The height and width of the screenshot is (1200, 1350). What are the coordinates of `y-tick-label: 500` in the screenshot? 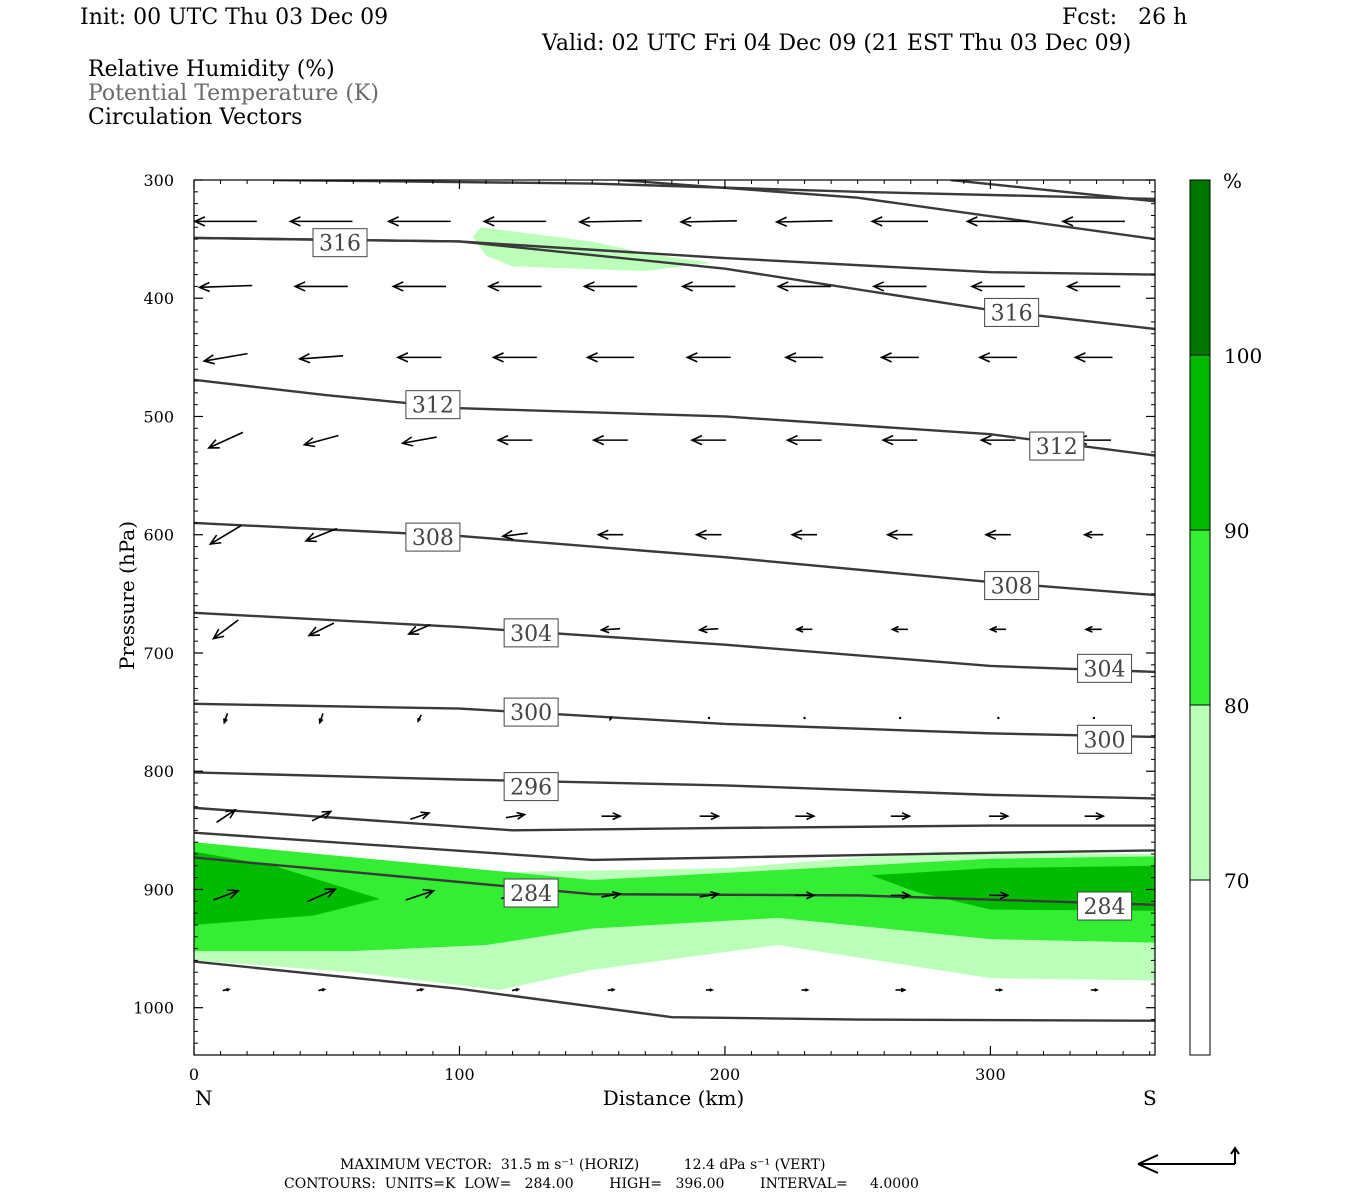 It's located at (158, 416).